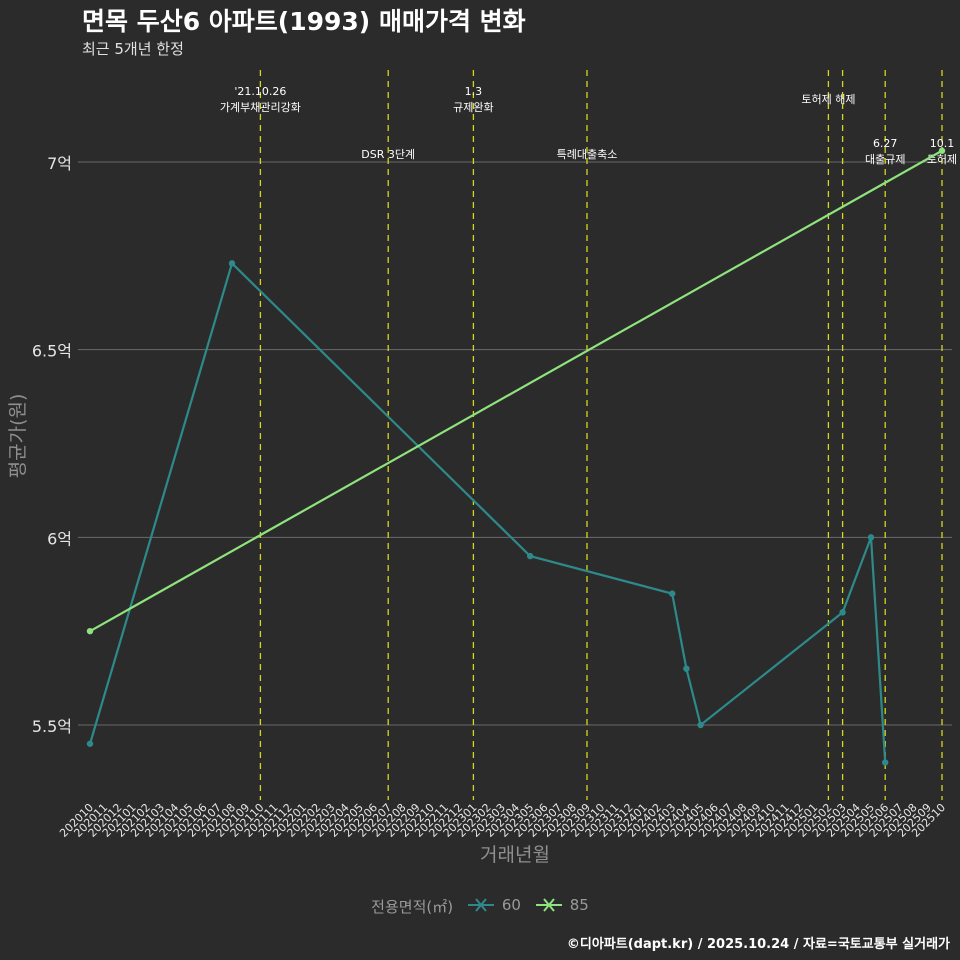  I want to click on event-label: 토허제, so click(942, 159).